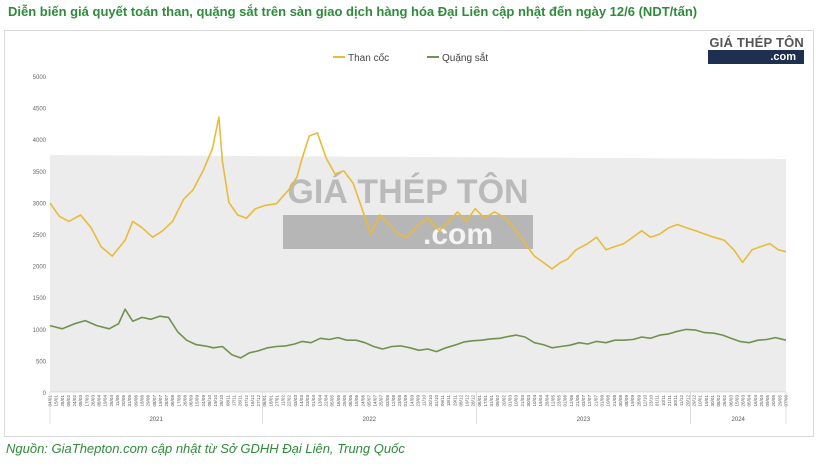  What do you see at coordinates (669, 401) in the screenshot?
I see `x-tick-label: 21/11` at bounding box center [669, 401].